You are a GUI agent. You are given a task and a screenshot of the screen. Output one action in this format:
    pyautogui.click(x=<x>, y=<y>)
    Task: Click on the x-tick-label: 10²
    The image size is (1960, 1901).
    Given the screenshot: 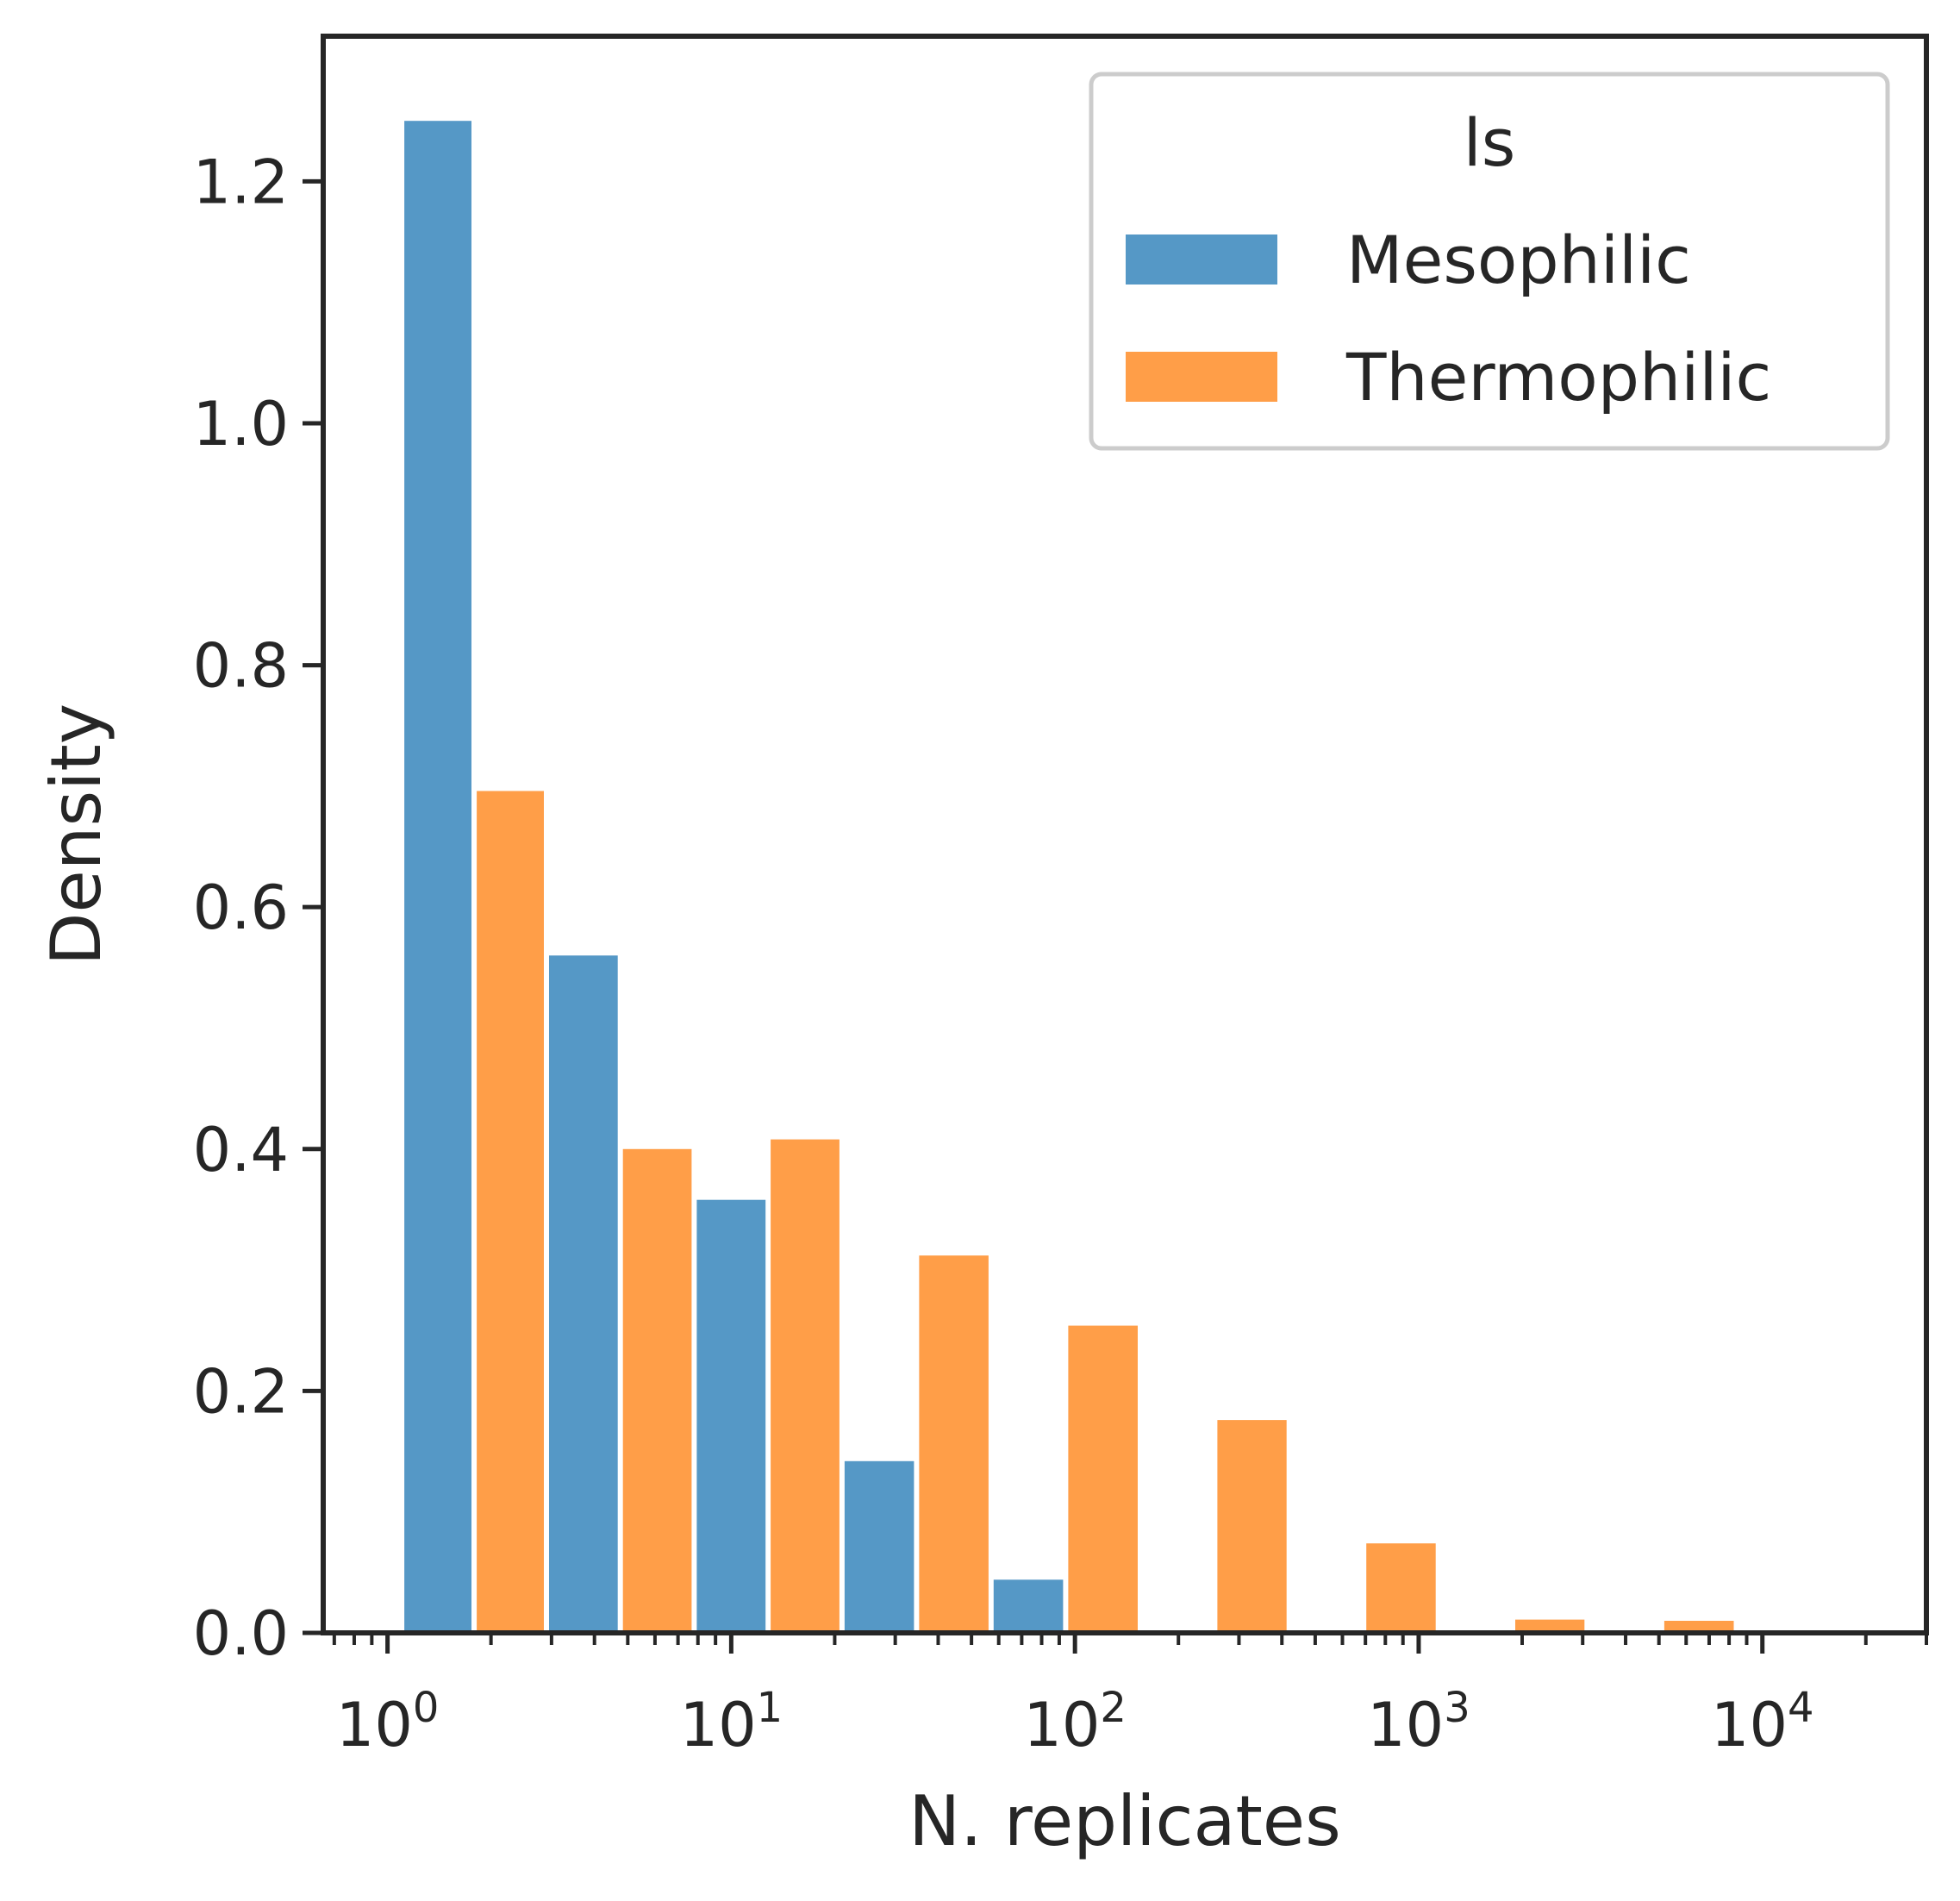 What is the action you would take?
    pyautogui.click(x=1075, y=1722)
    